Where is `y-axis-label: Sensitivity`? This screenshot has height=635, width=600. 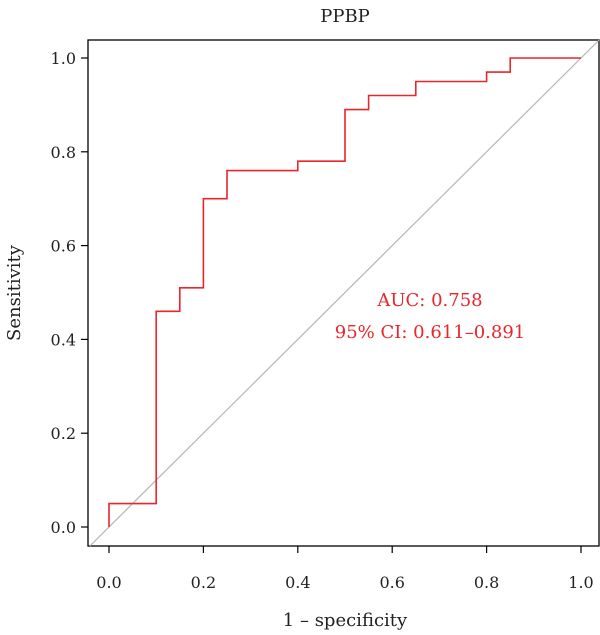
y-axis-label: Sensitivity is located at coordinates (14, 292).